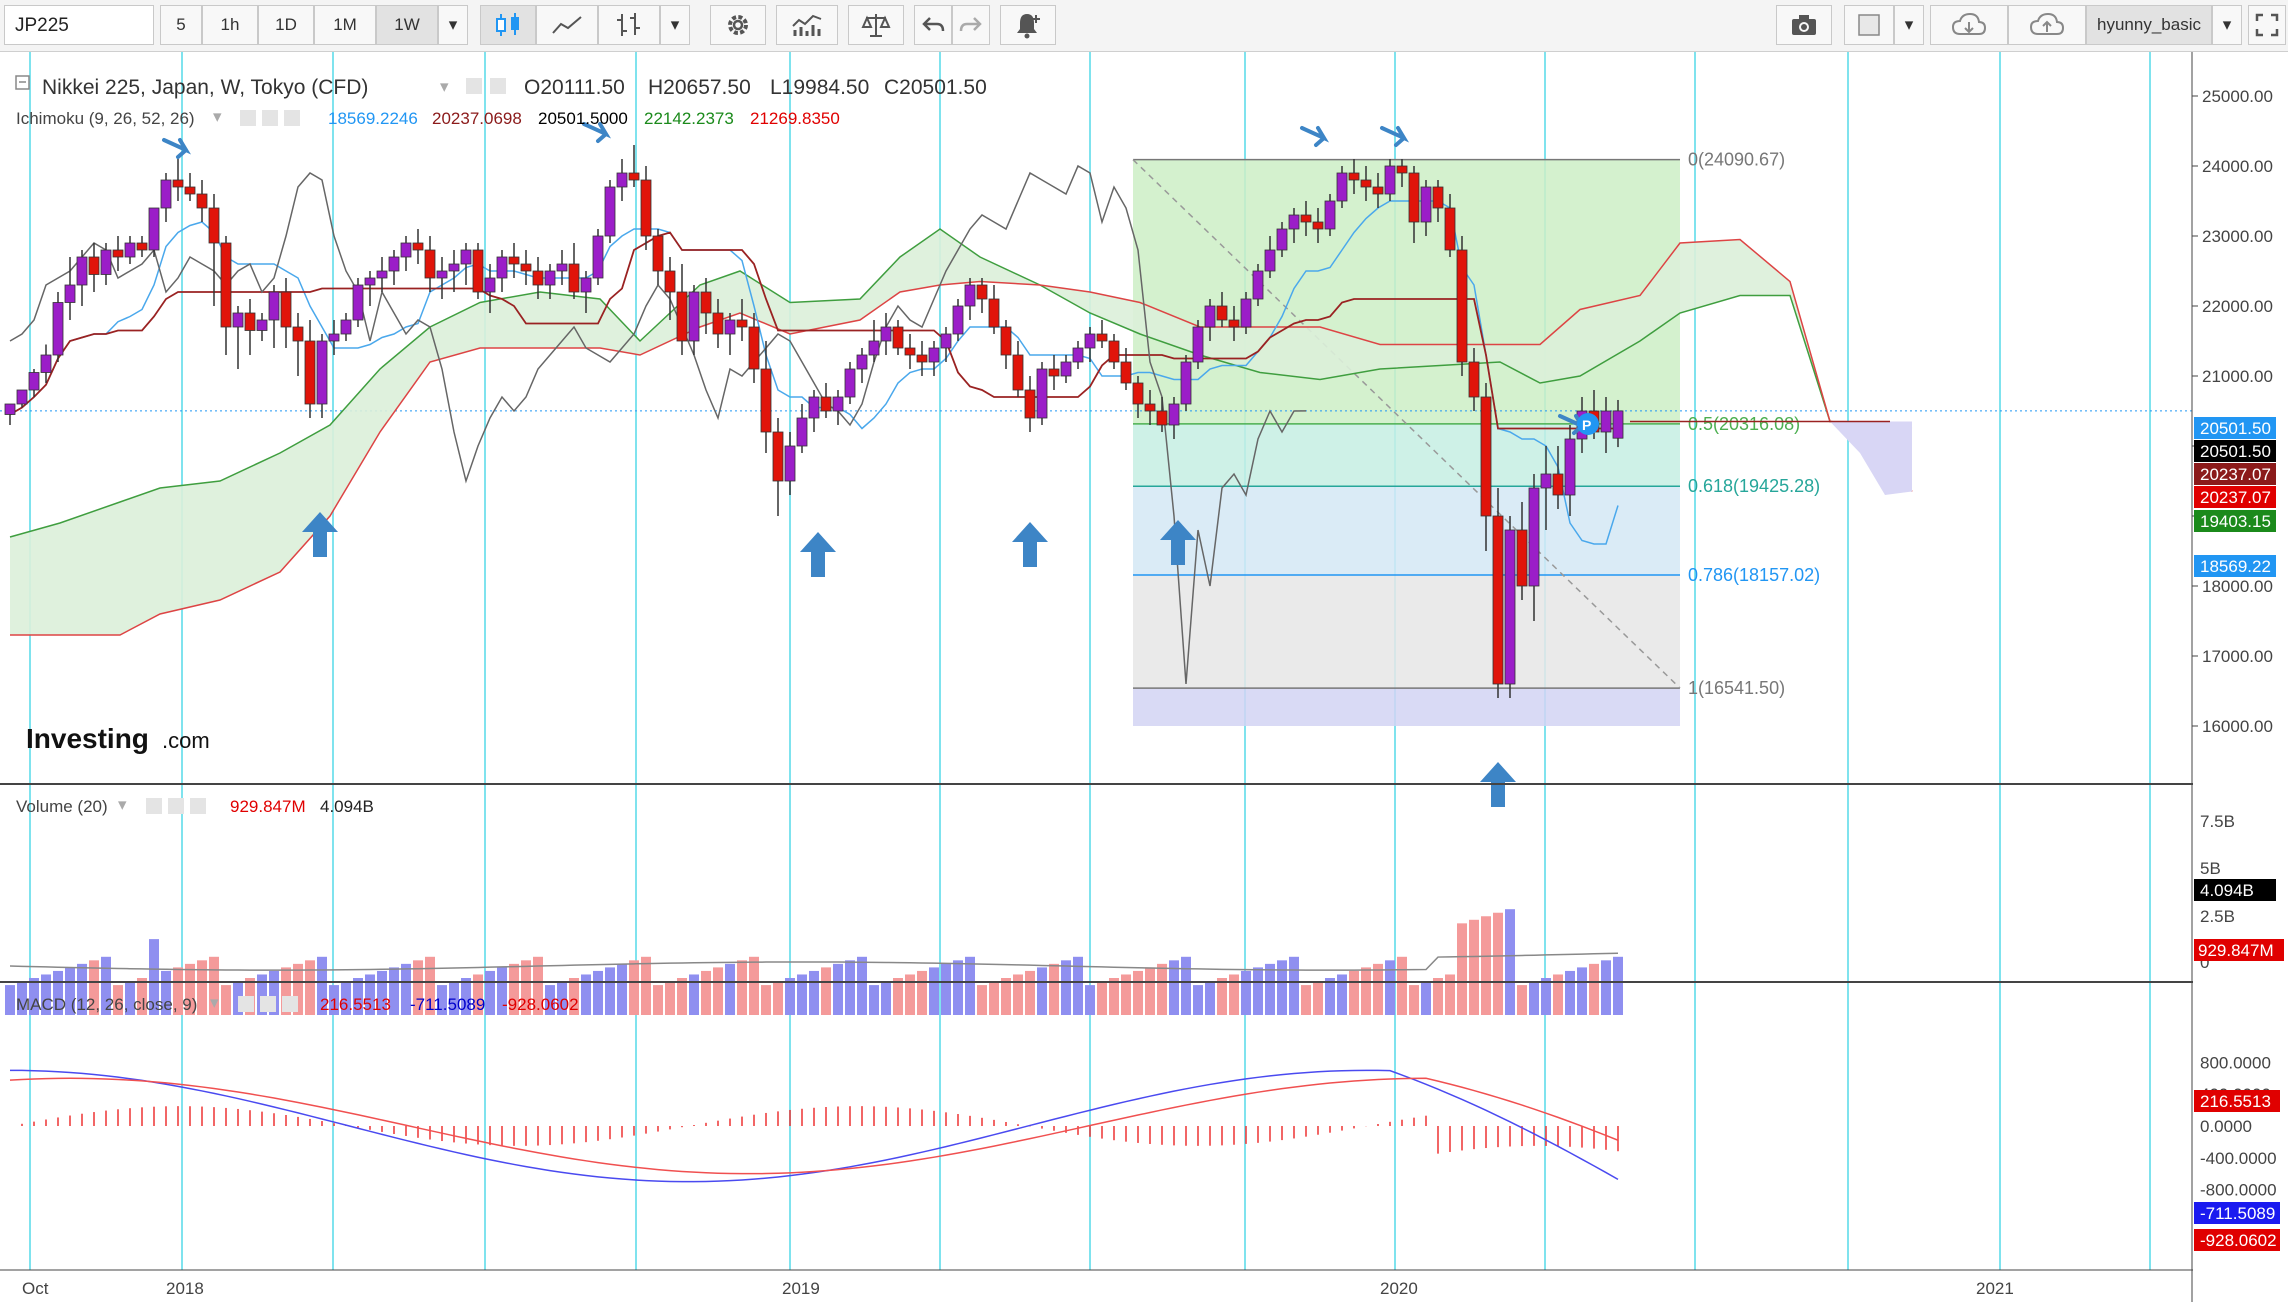  I want to click on macd-value-3: -928.0602, so click(540, 1004).